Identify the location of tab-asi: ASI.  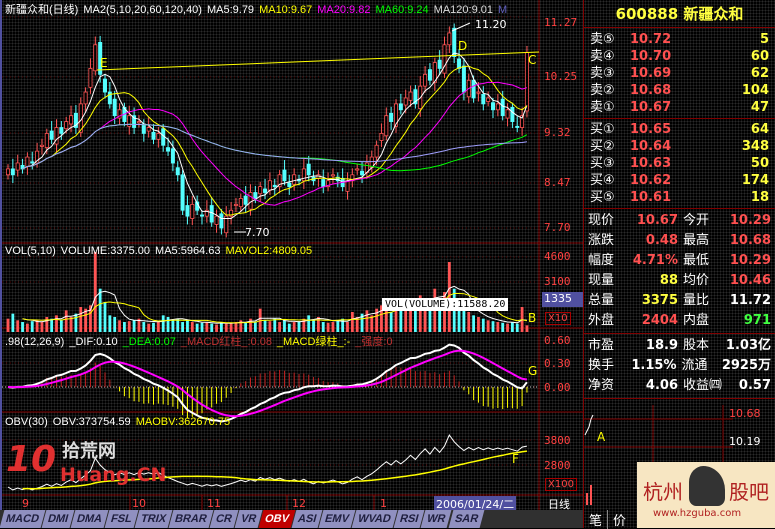
(307, 519).